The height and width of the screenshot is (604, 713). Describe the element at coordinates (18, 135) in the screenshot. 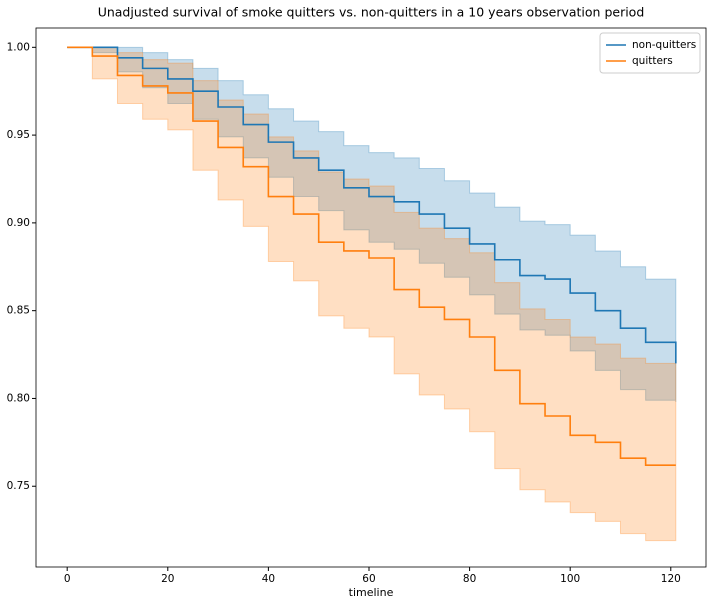

I see `y-tick-label: 0.95` at that location.